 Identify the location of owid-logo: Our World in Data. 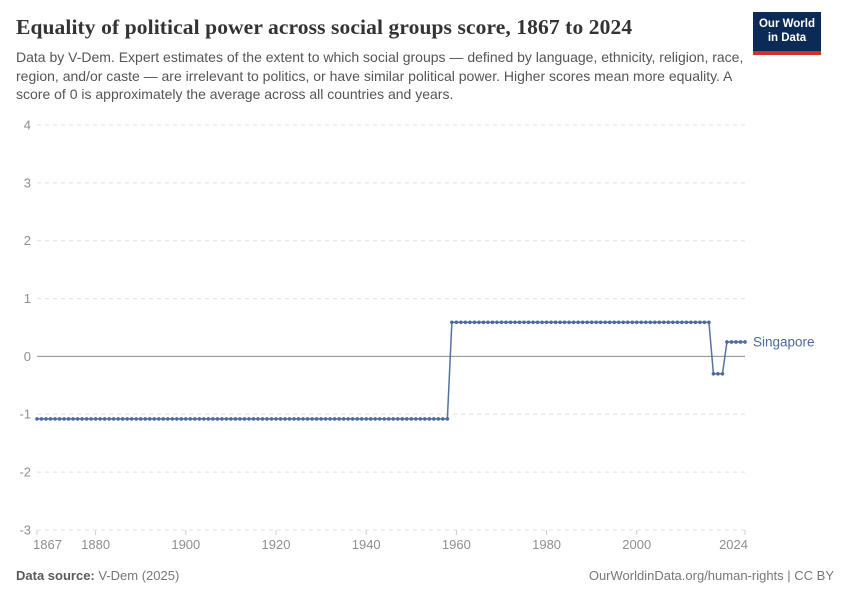
(787, 33).